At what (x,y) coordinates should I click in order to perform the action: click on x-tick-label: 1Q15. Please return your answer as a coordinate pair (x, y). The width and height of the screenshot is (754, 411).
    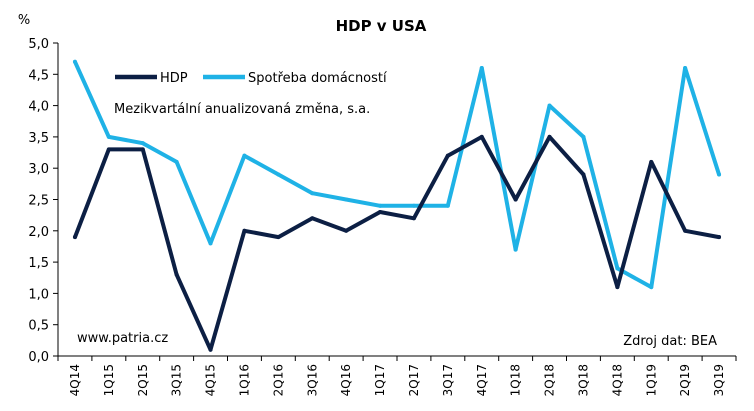
    Looking at the image, I should click on (109, 380).